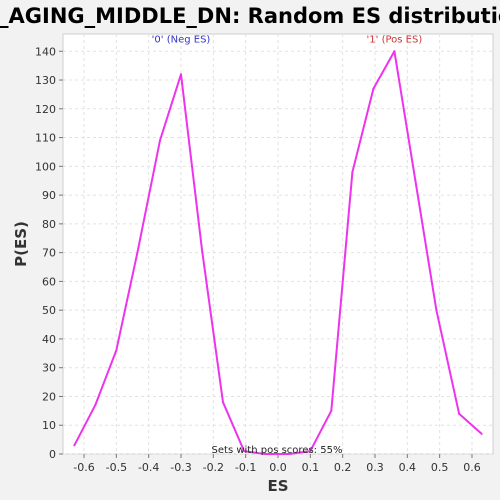 The width and height of the screenshot is (500, 500). What do you see at coordinates (49, 339) in the screenshot?
I see `y-tick-label: 40` at bounding box center [49, 339].